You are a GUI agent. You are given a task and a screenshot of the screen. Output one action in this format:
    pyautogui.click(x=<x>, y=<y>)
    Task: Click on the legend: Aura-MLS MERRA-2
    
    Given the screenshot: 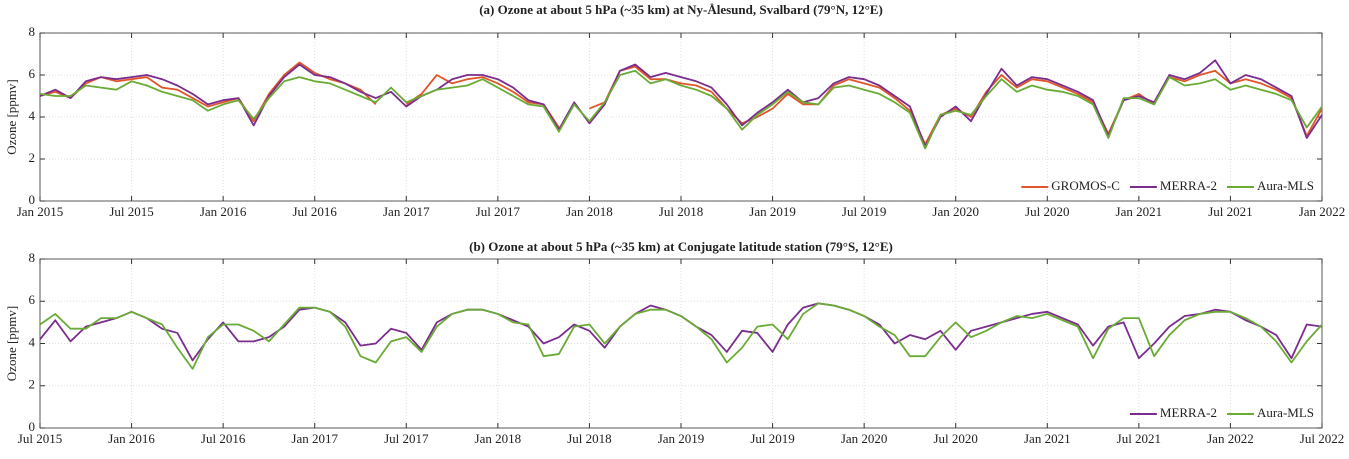 What is the action you would take?
    pyautogui.click(x=1221, y=412)
    